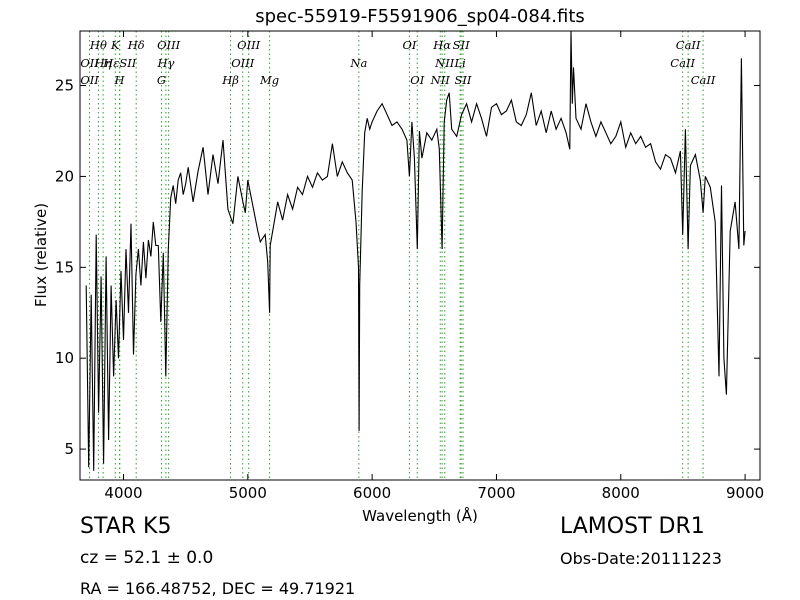  Describe the element at coordinates (745, 493) in the screenshot. I see `x-tick-label: 9000` at that location.